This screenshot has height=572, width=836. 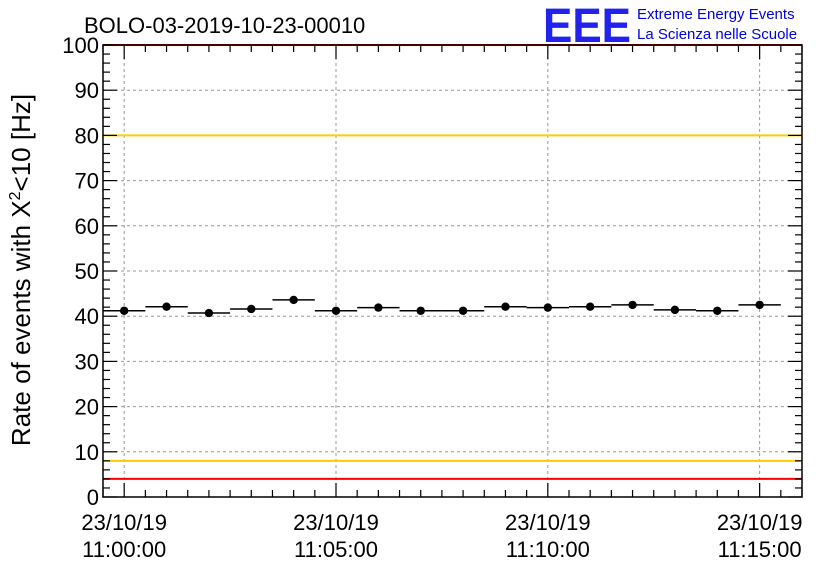 What do you see at coordinates (87, 407) in the screenshot?
I see `y-tick-label: 20` at bounding box center [87, 407].